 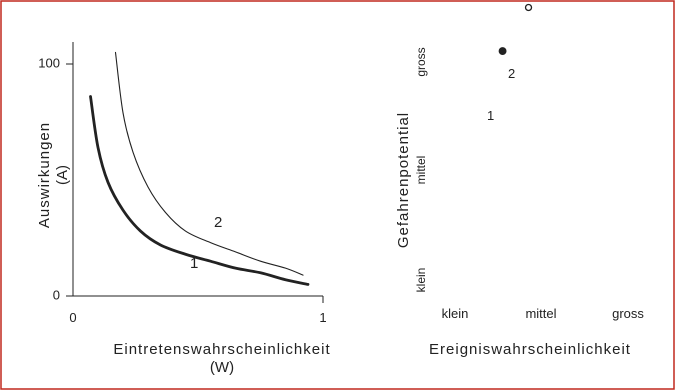 What do you see at coordinates (62, 175) in the screenshot?
I see `y-axis-subtitle: (A)` at bounding box center [62, 175].